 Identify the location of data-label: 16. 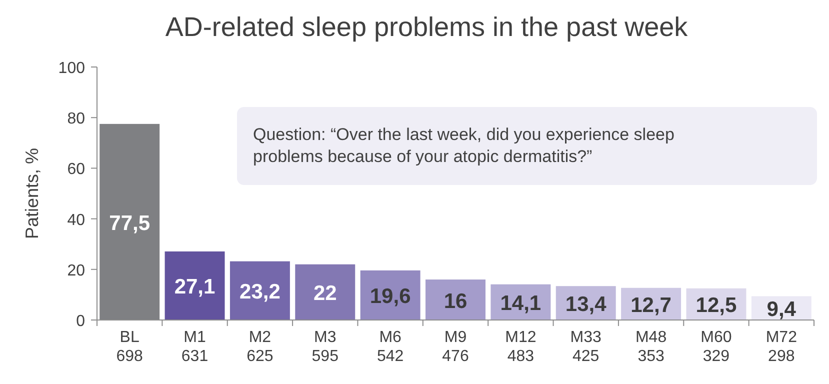
(456, 301).